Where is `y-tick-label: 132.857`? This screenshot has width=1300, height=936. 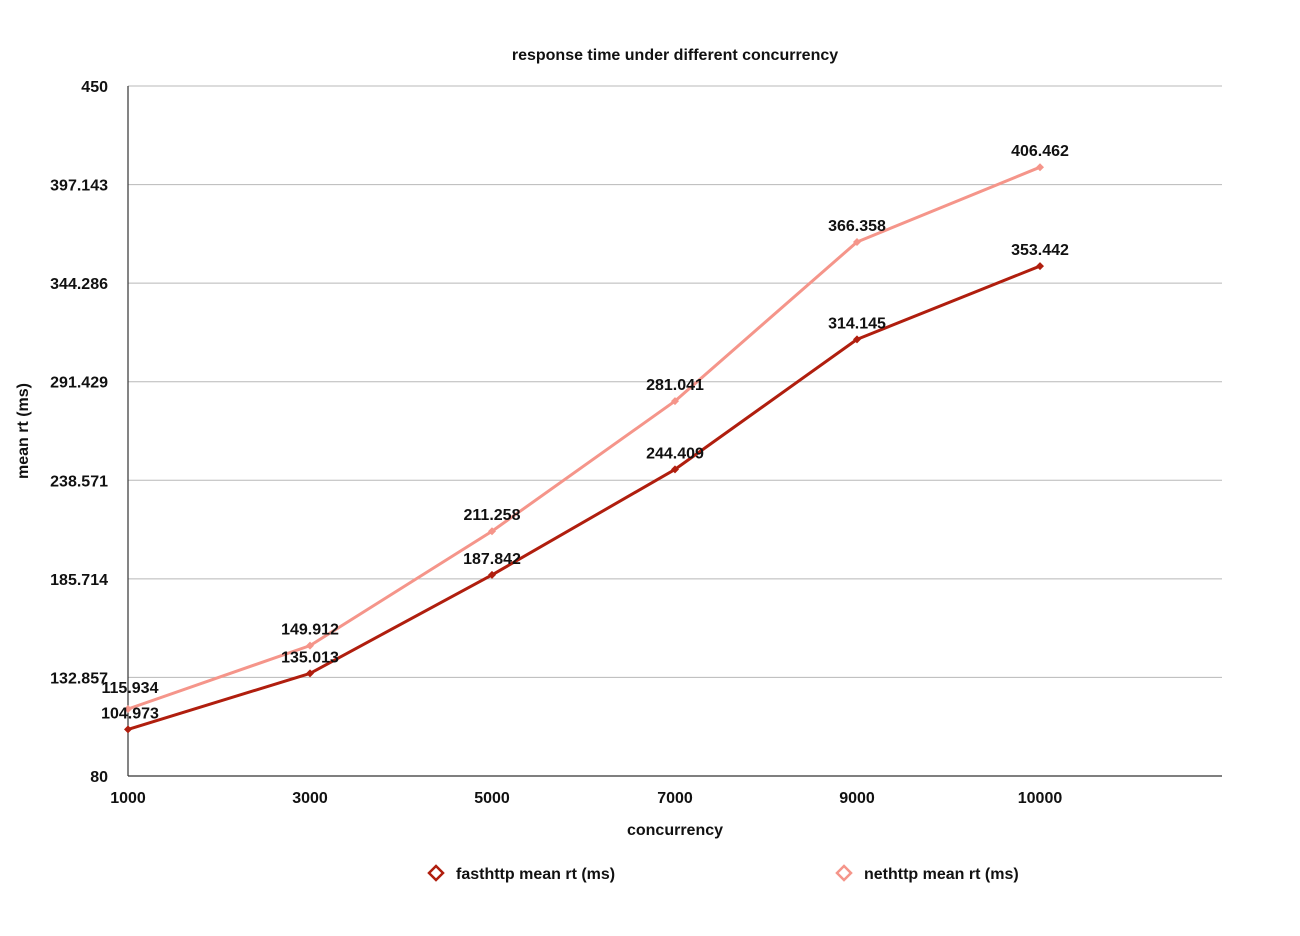 y-tick-label: 132.857 is located at coordinates (79, 678).